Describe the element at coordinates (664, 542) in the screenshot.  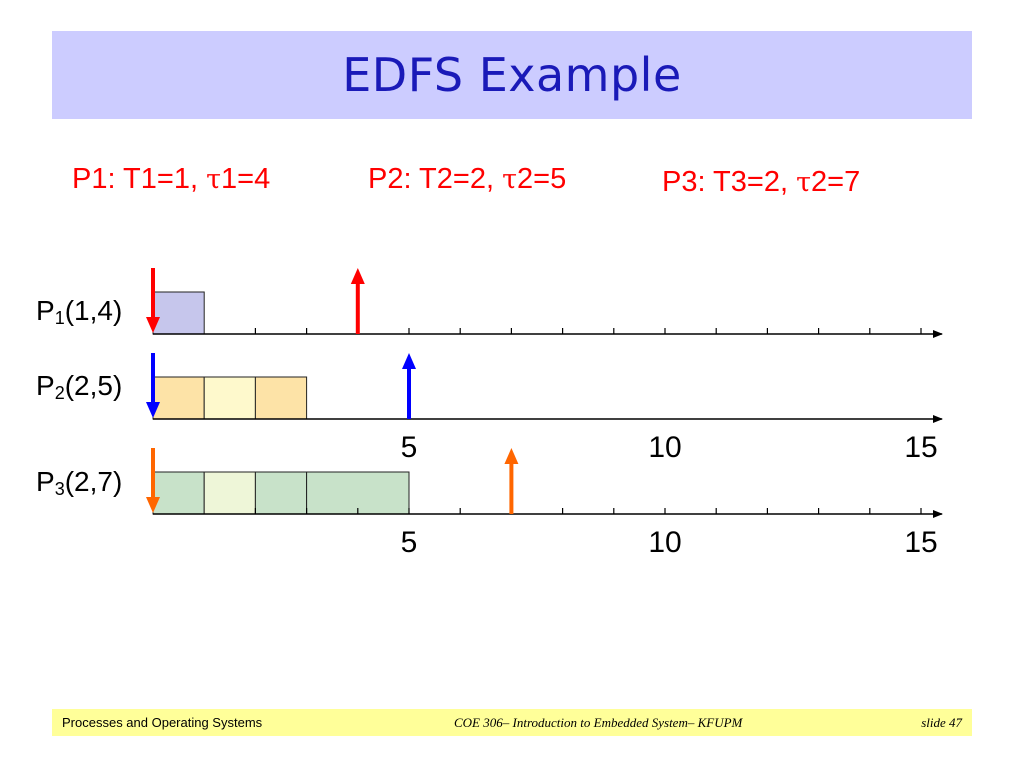
I see `p3-tick-label-10: 10` at that location.